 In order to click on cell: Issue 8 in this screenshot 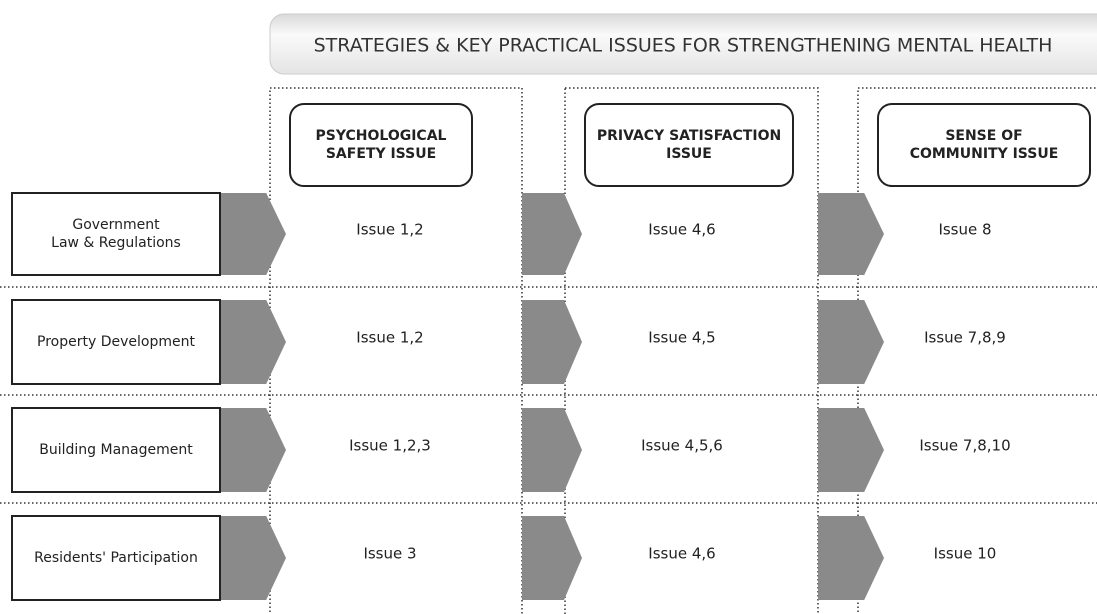, I will do `click(964, 230)`.